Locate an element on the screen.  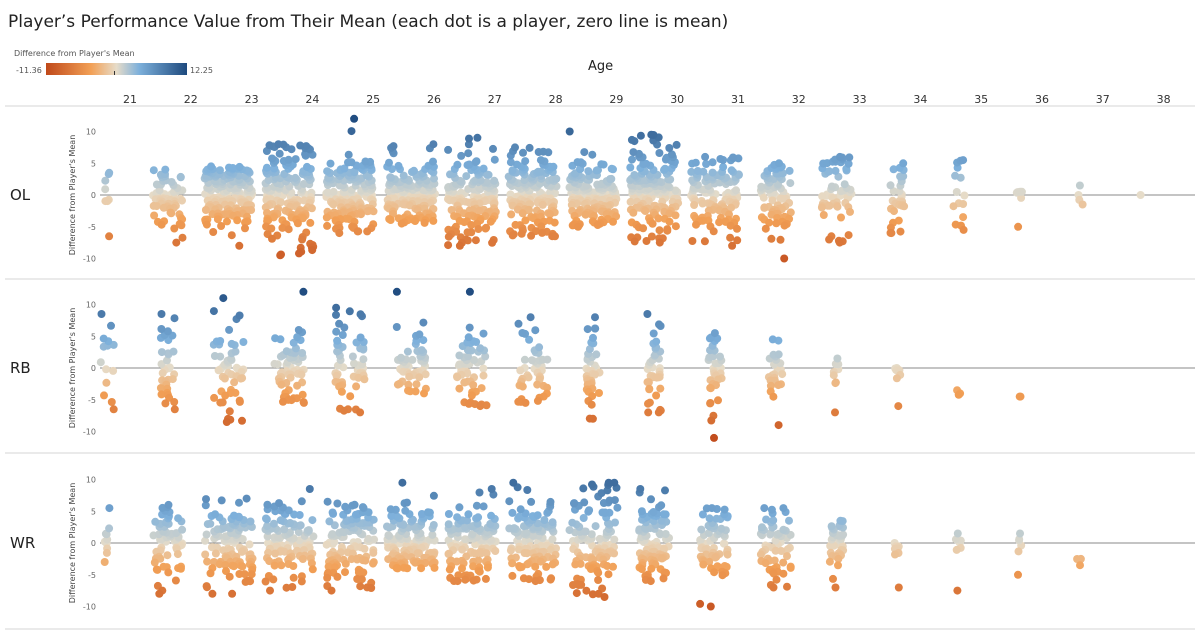
position-label-wr: WR is located at coordinates (22, 543).